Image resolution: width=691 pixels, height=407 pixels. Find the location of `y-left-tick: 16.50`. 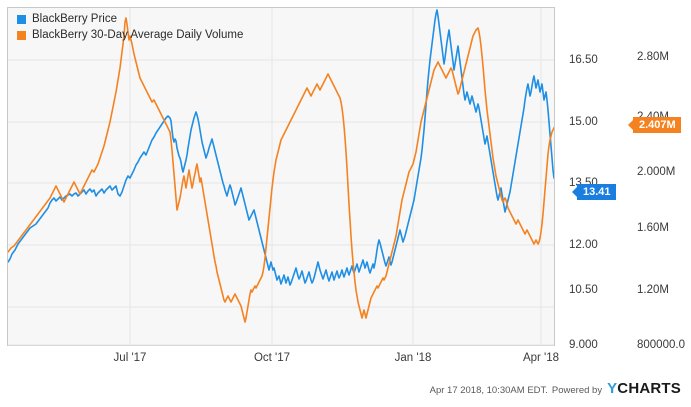

y-left-tick: 16.50 is located at coordinates (583, 60).